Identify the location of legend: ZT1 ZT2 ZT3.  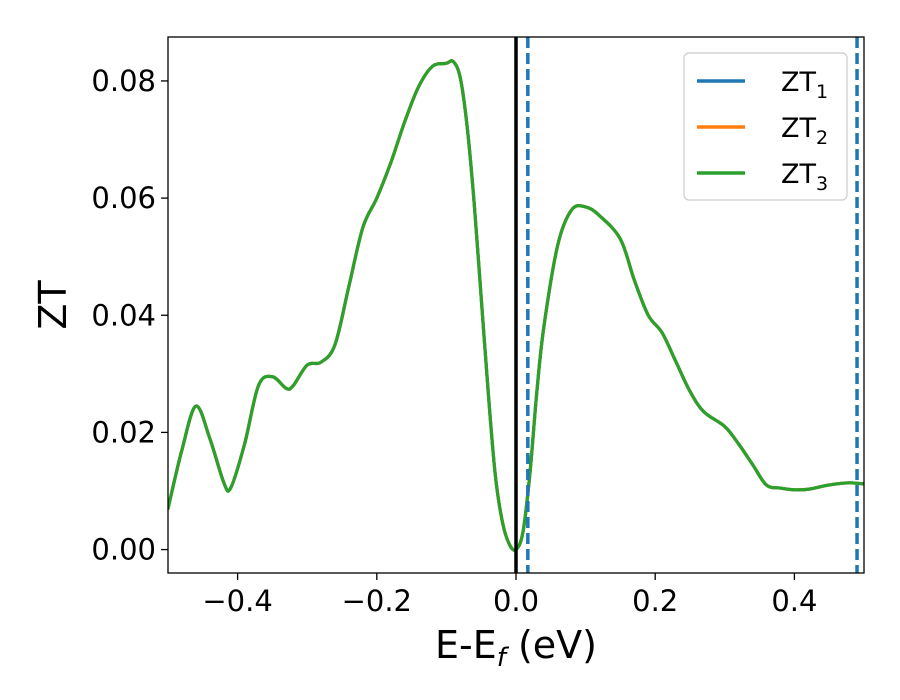
(765, 126).